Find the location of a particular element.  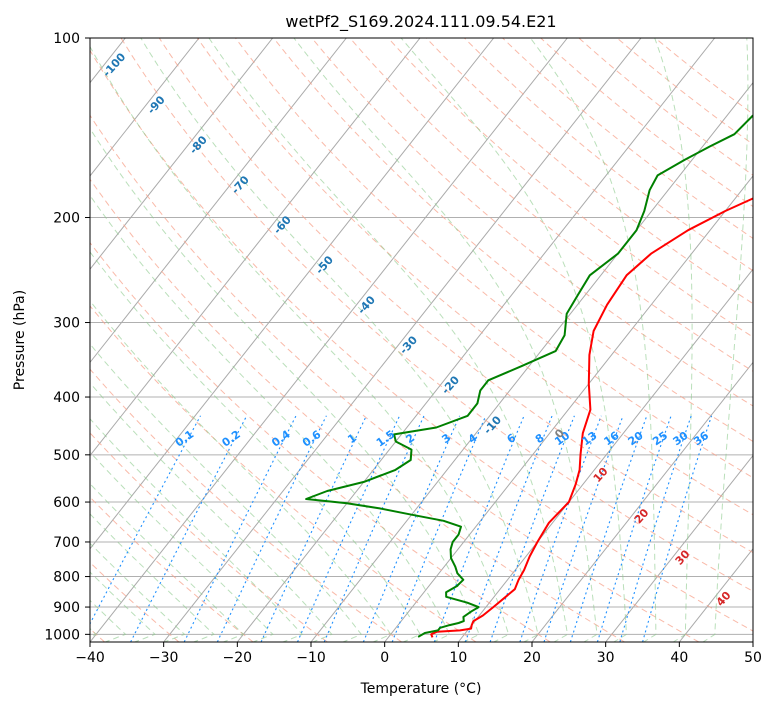

x-tick-label: −40 is located at coordinates (90, 658).